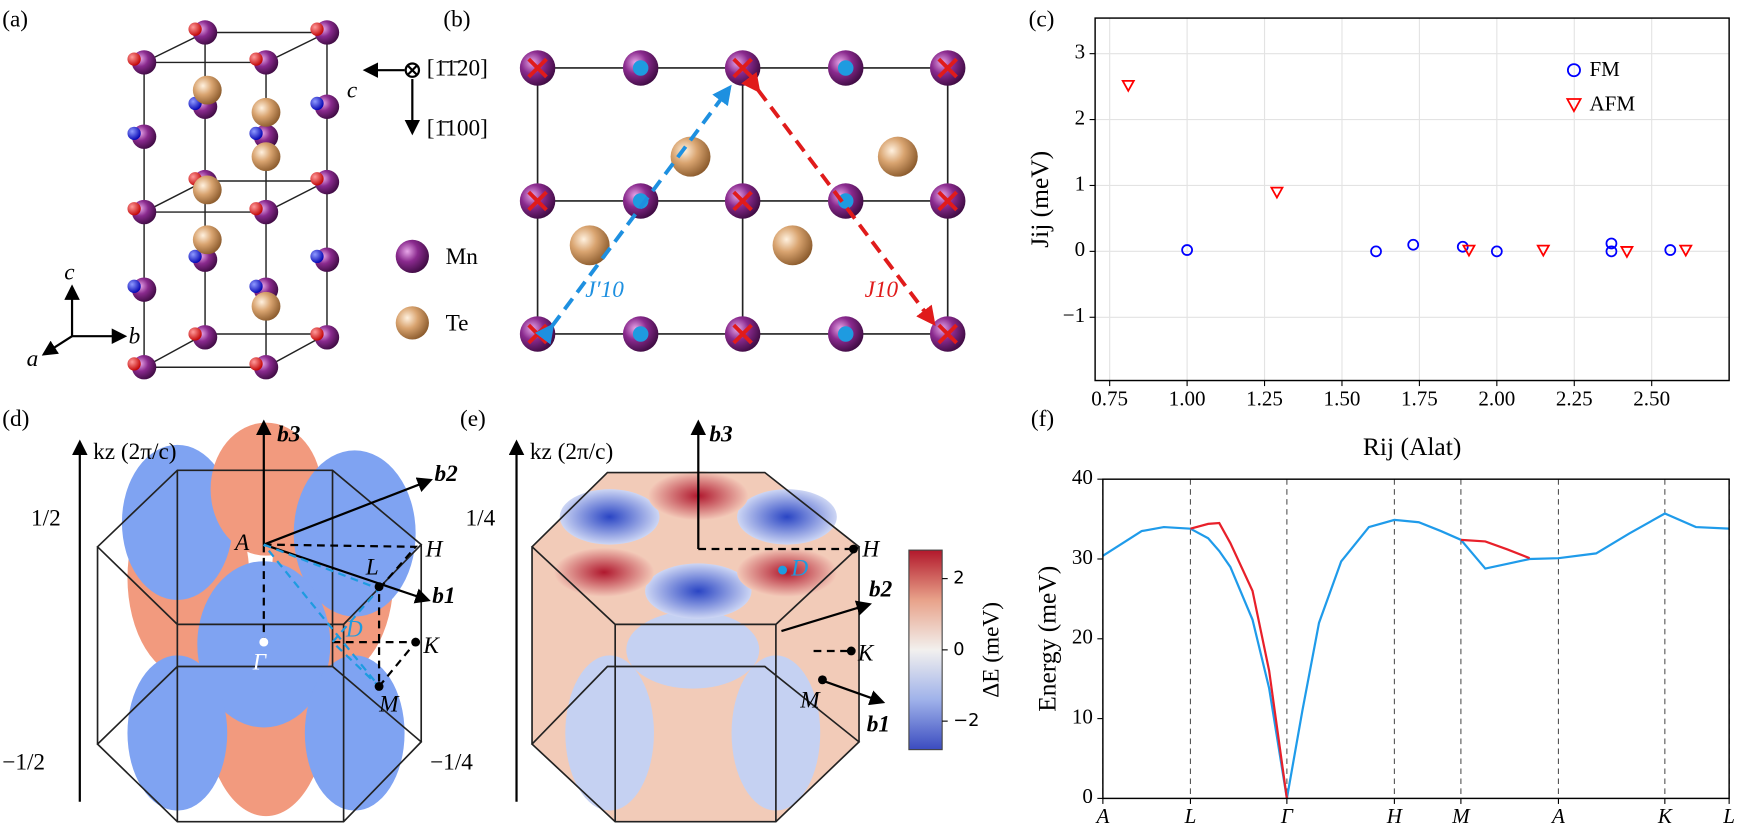 This screenshot has height=832, width=1738. Describe the element at coordinates (882, 290) in the screenshot. I see `exchange-label: J10` at that location.